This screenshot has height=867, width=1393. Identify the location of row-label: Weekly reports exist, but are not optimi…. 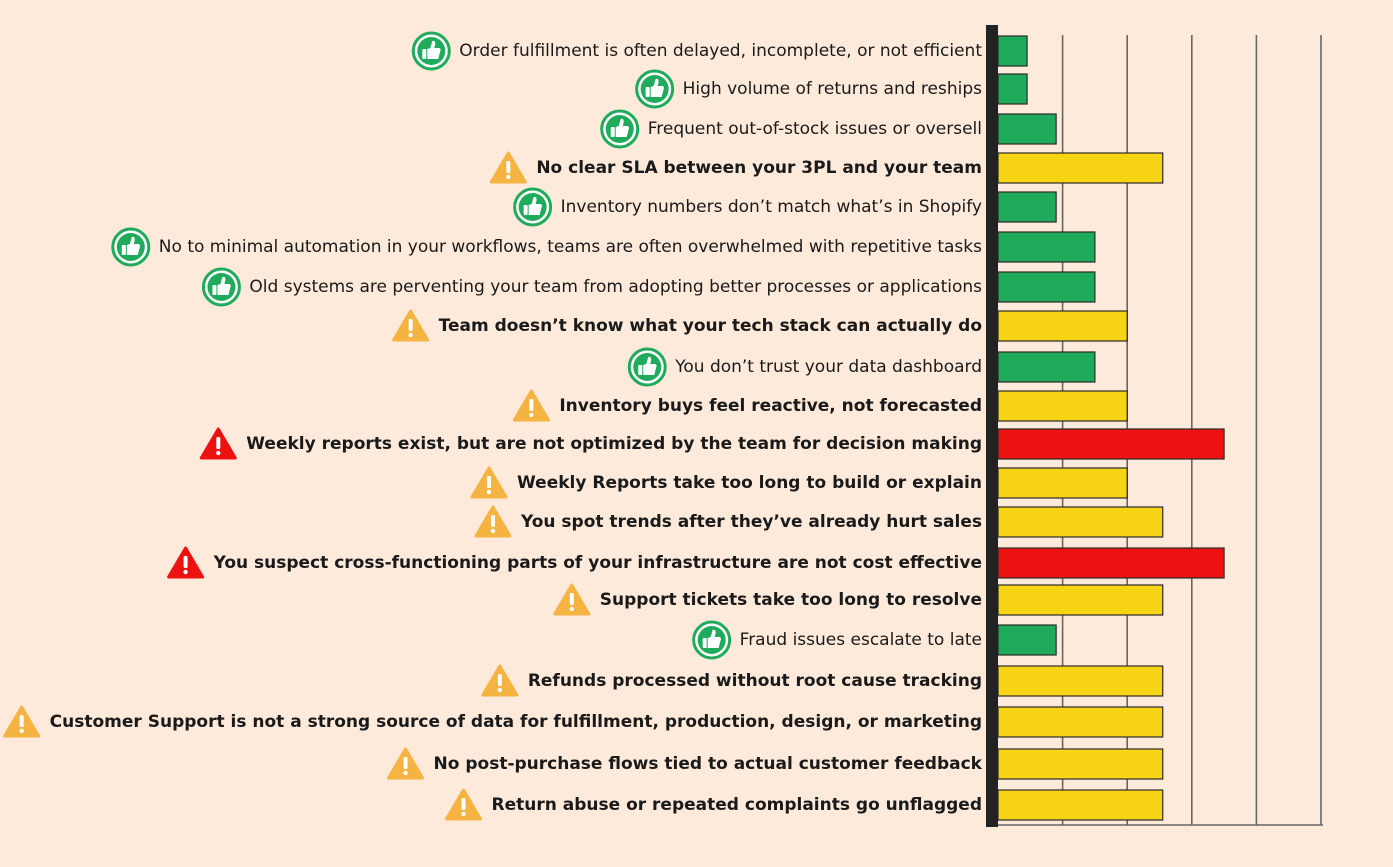
(614, 444).